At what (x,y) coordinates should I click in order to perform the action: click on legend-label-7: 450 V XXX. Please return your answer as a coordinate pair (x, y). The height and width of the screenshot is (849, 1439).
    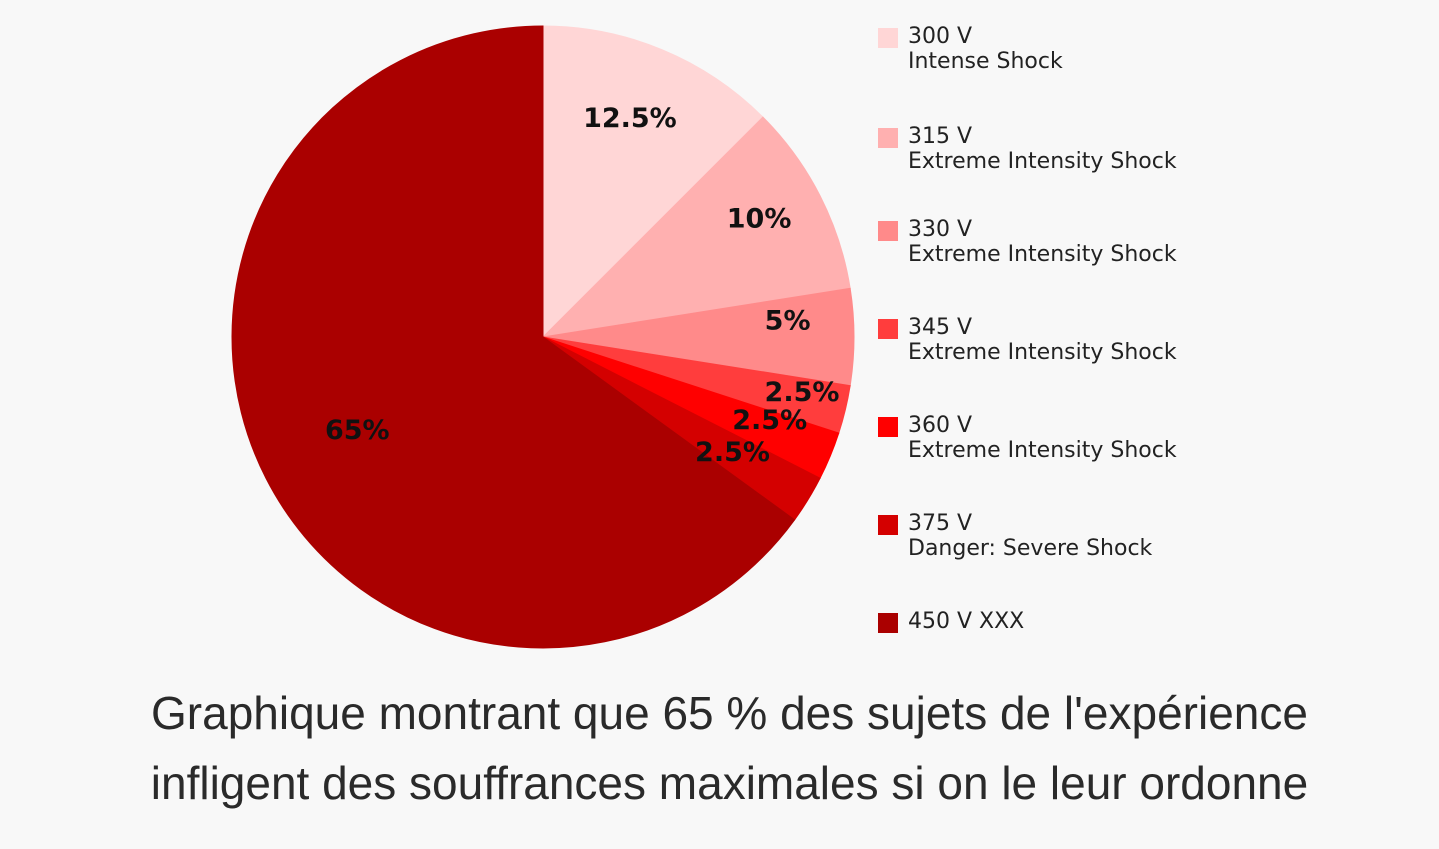
    Looking at the image, I should click on (966, 621).